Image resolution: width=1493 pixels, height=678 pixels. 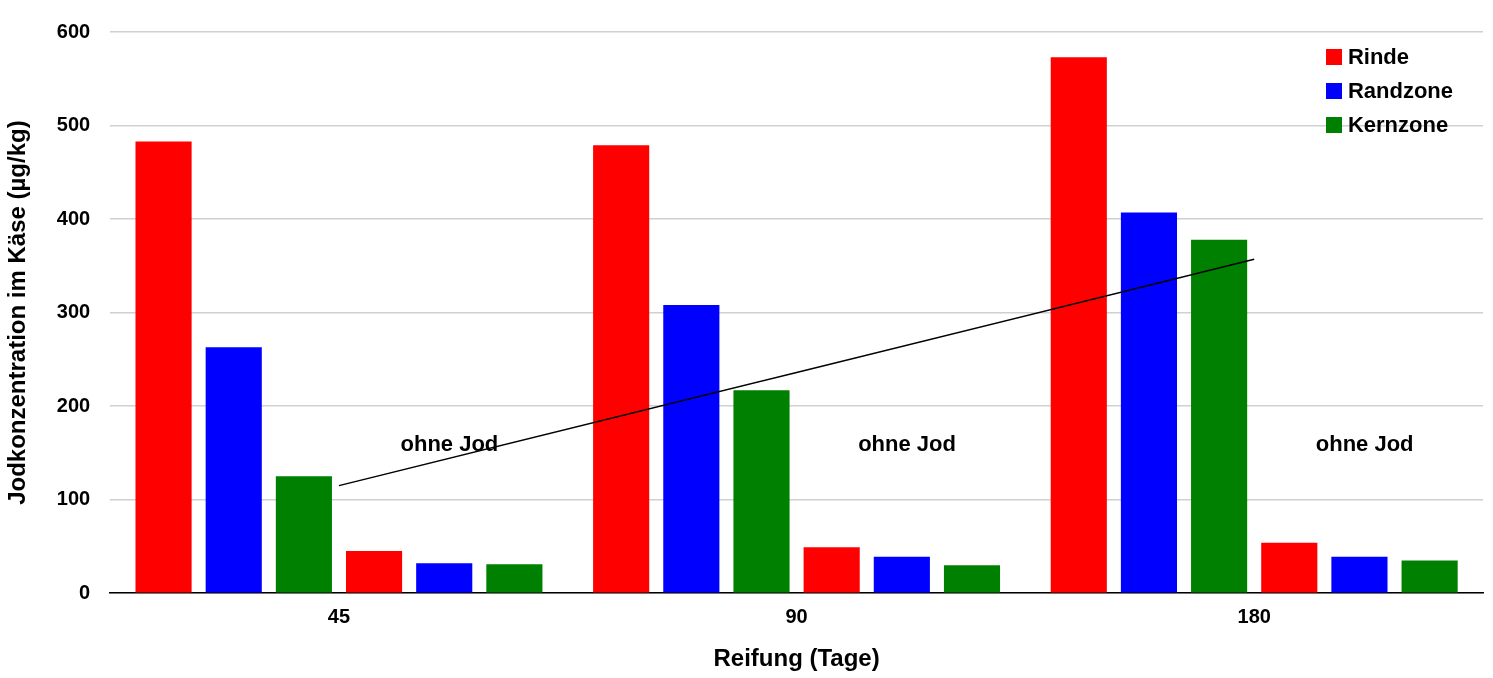 What do you see at coordinates (1400, 91) in the screenshot?
I see `legend-label: Randzone` at bounding box center [1400, 91].